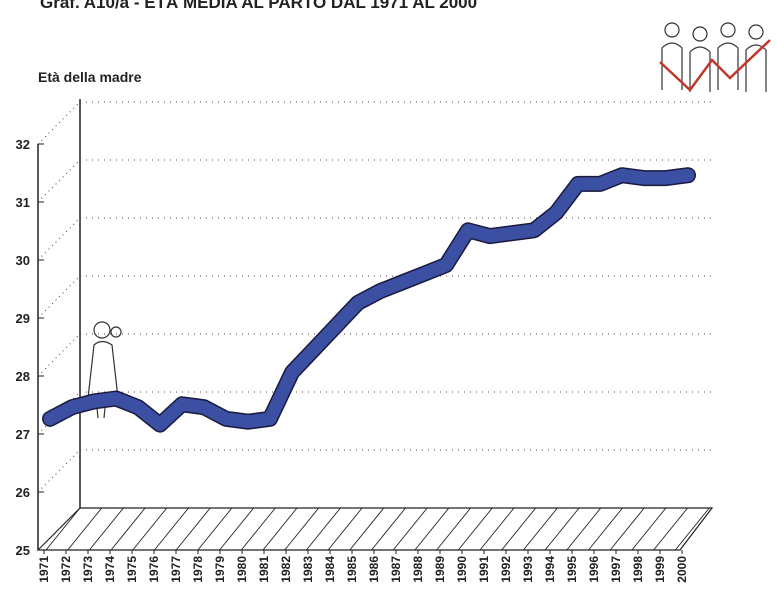 This screenshot has height=602, width=777. I want to click on y-tick-label: 26, so click(23, 492).